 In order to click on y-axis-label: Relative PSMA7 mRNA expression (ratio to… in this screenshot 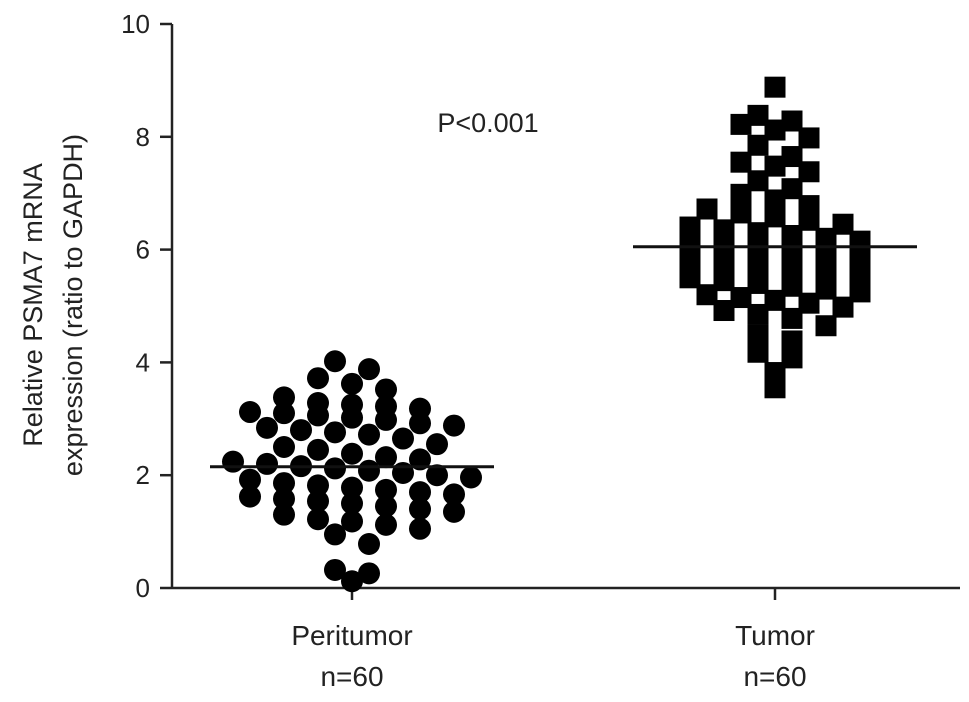, I will do `click(53, 305)`.